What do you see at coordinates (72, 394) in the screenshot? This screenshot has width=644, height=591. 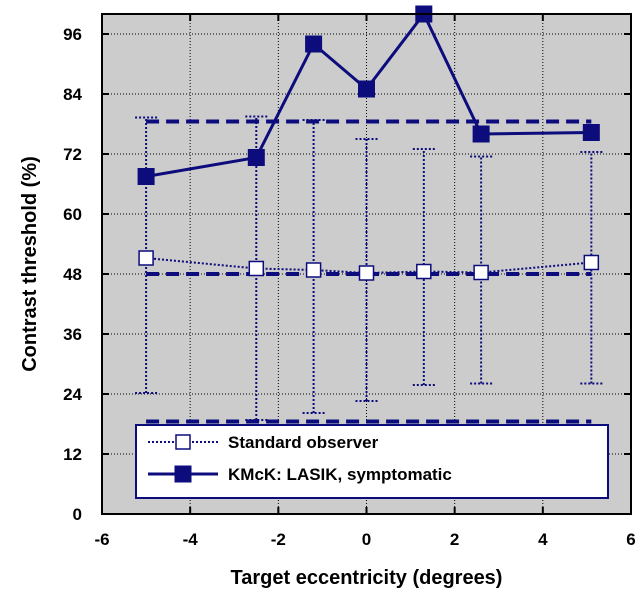 I see `y-tick-label: 24` at bounding box center [72, 394].